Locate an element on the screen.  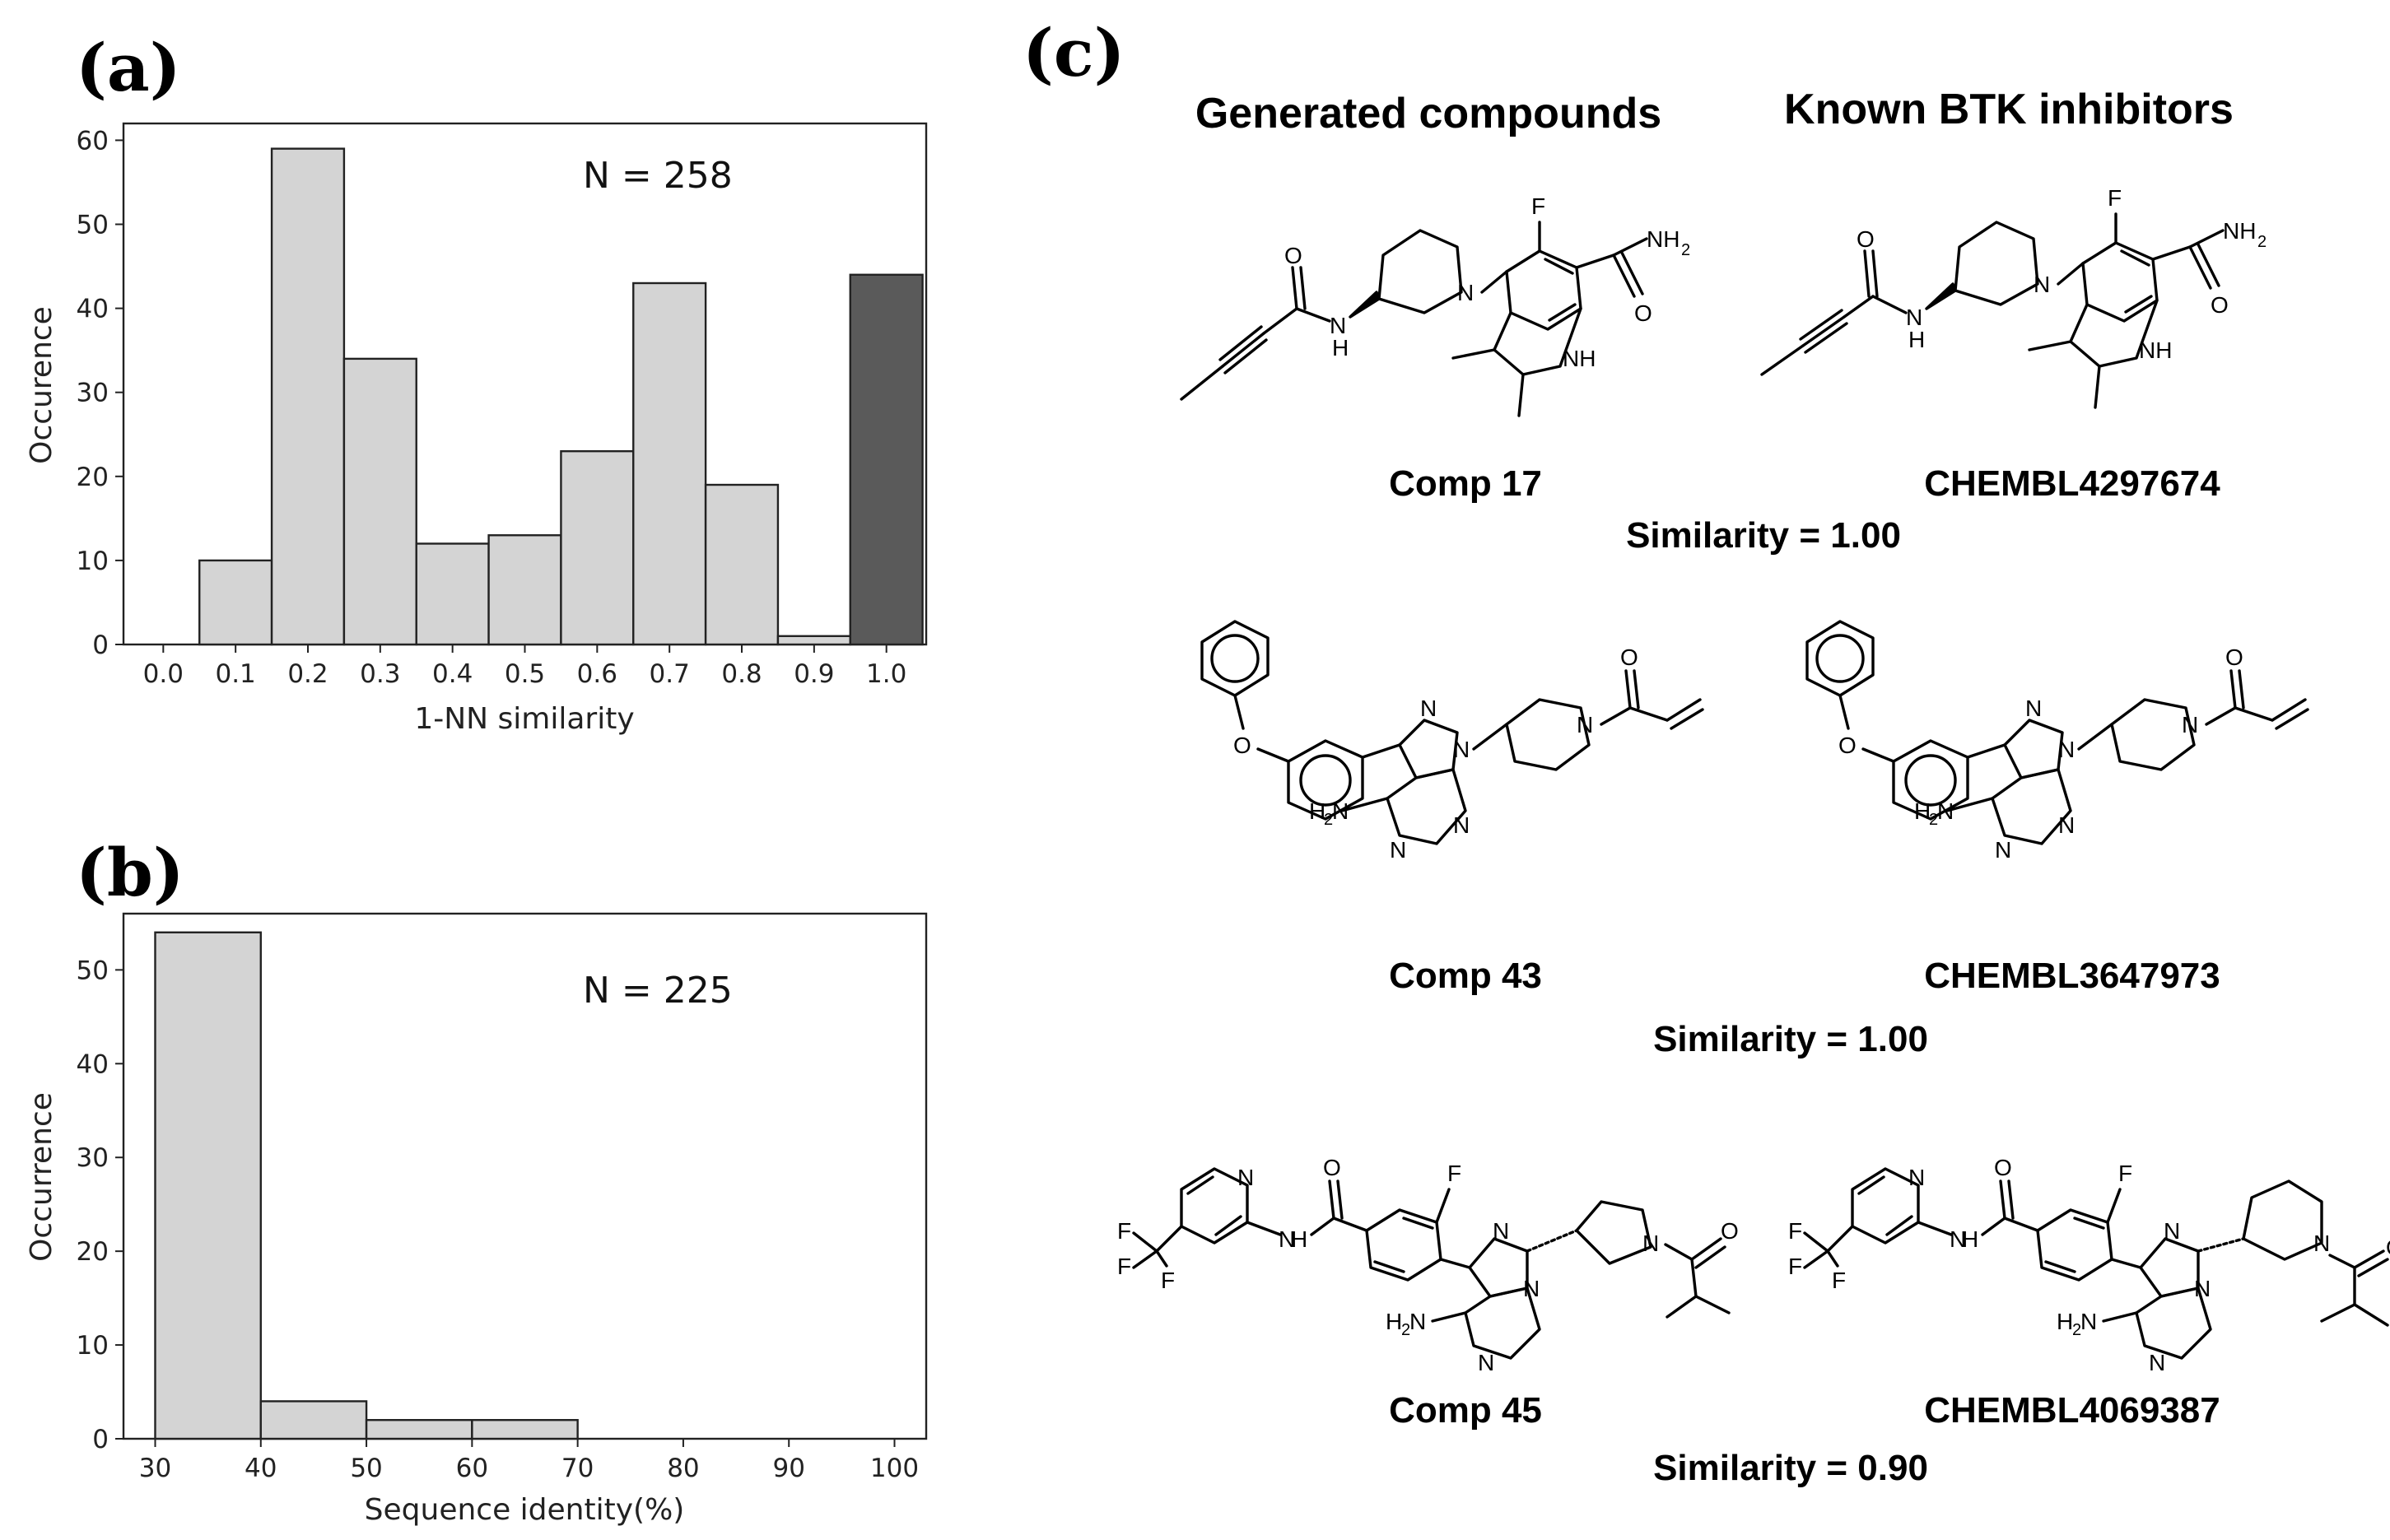
compound-name-known-1: CHEMBL4297674 is located at coordinates (2072, 483).